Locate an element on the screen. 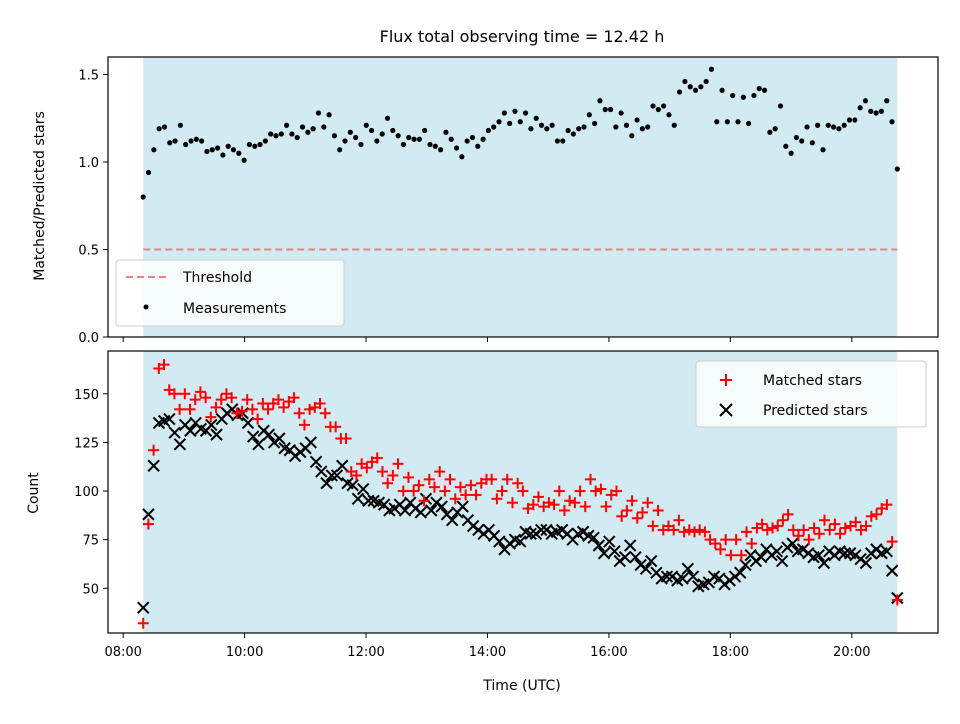 The width and height of the screenshot is (960, 724). top-legend-box is located at coordinates (230, 293).